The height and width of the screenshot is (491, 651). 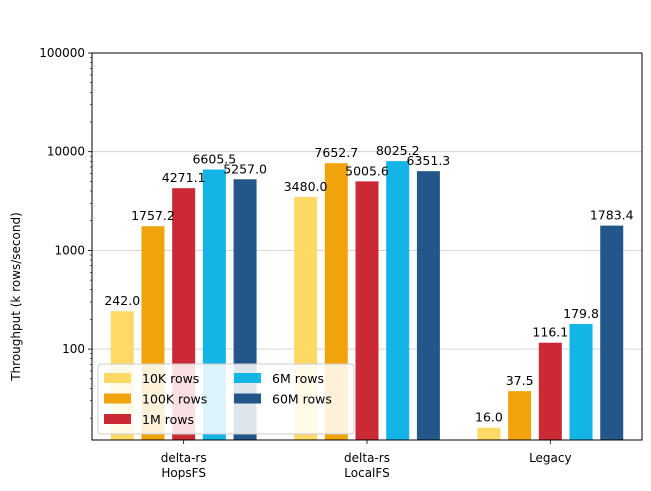 I want to click on bar-value-label: 8025.2, so click(x=398, y=150).